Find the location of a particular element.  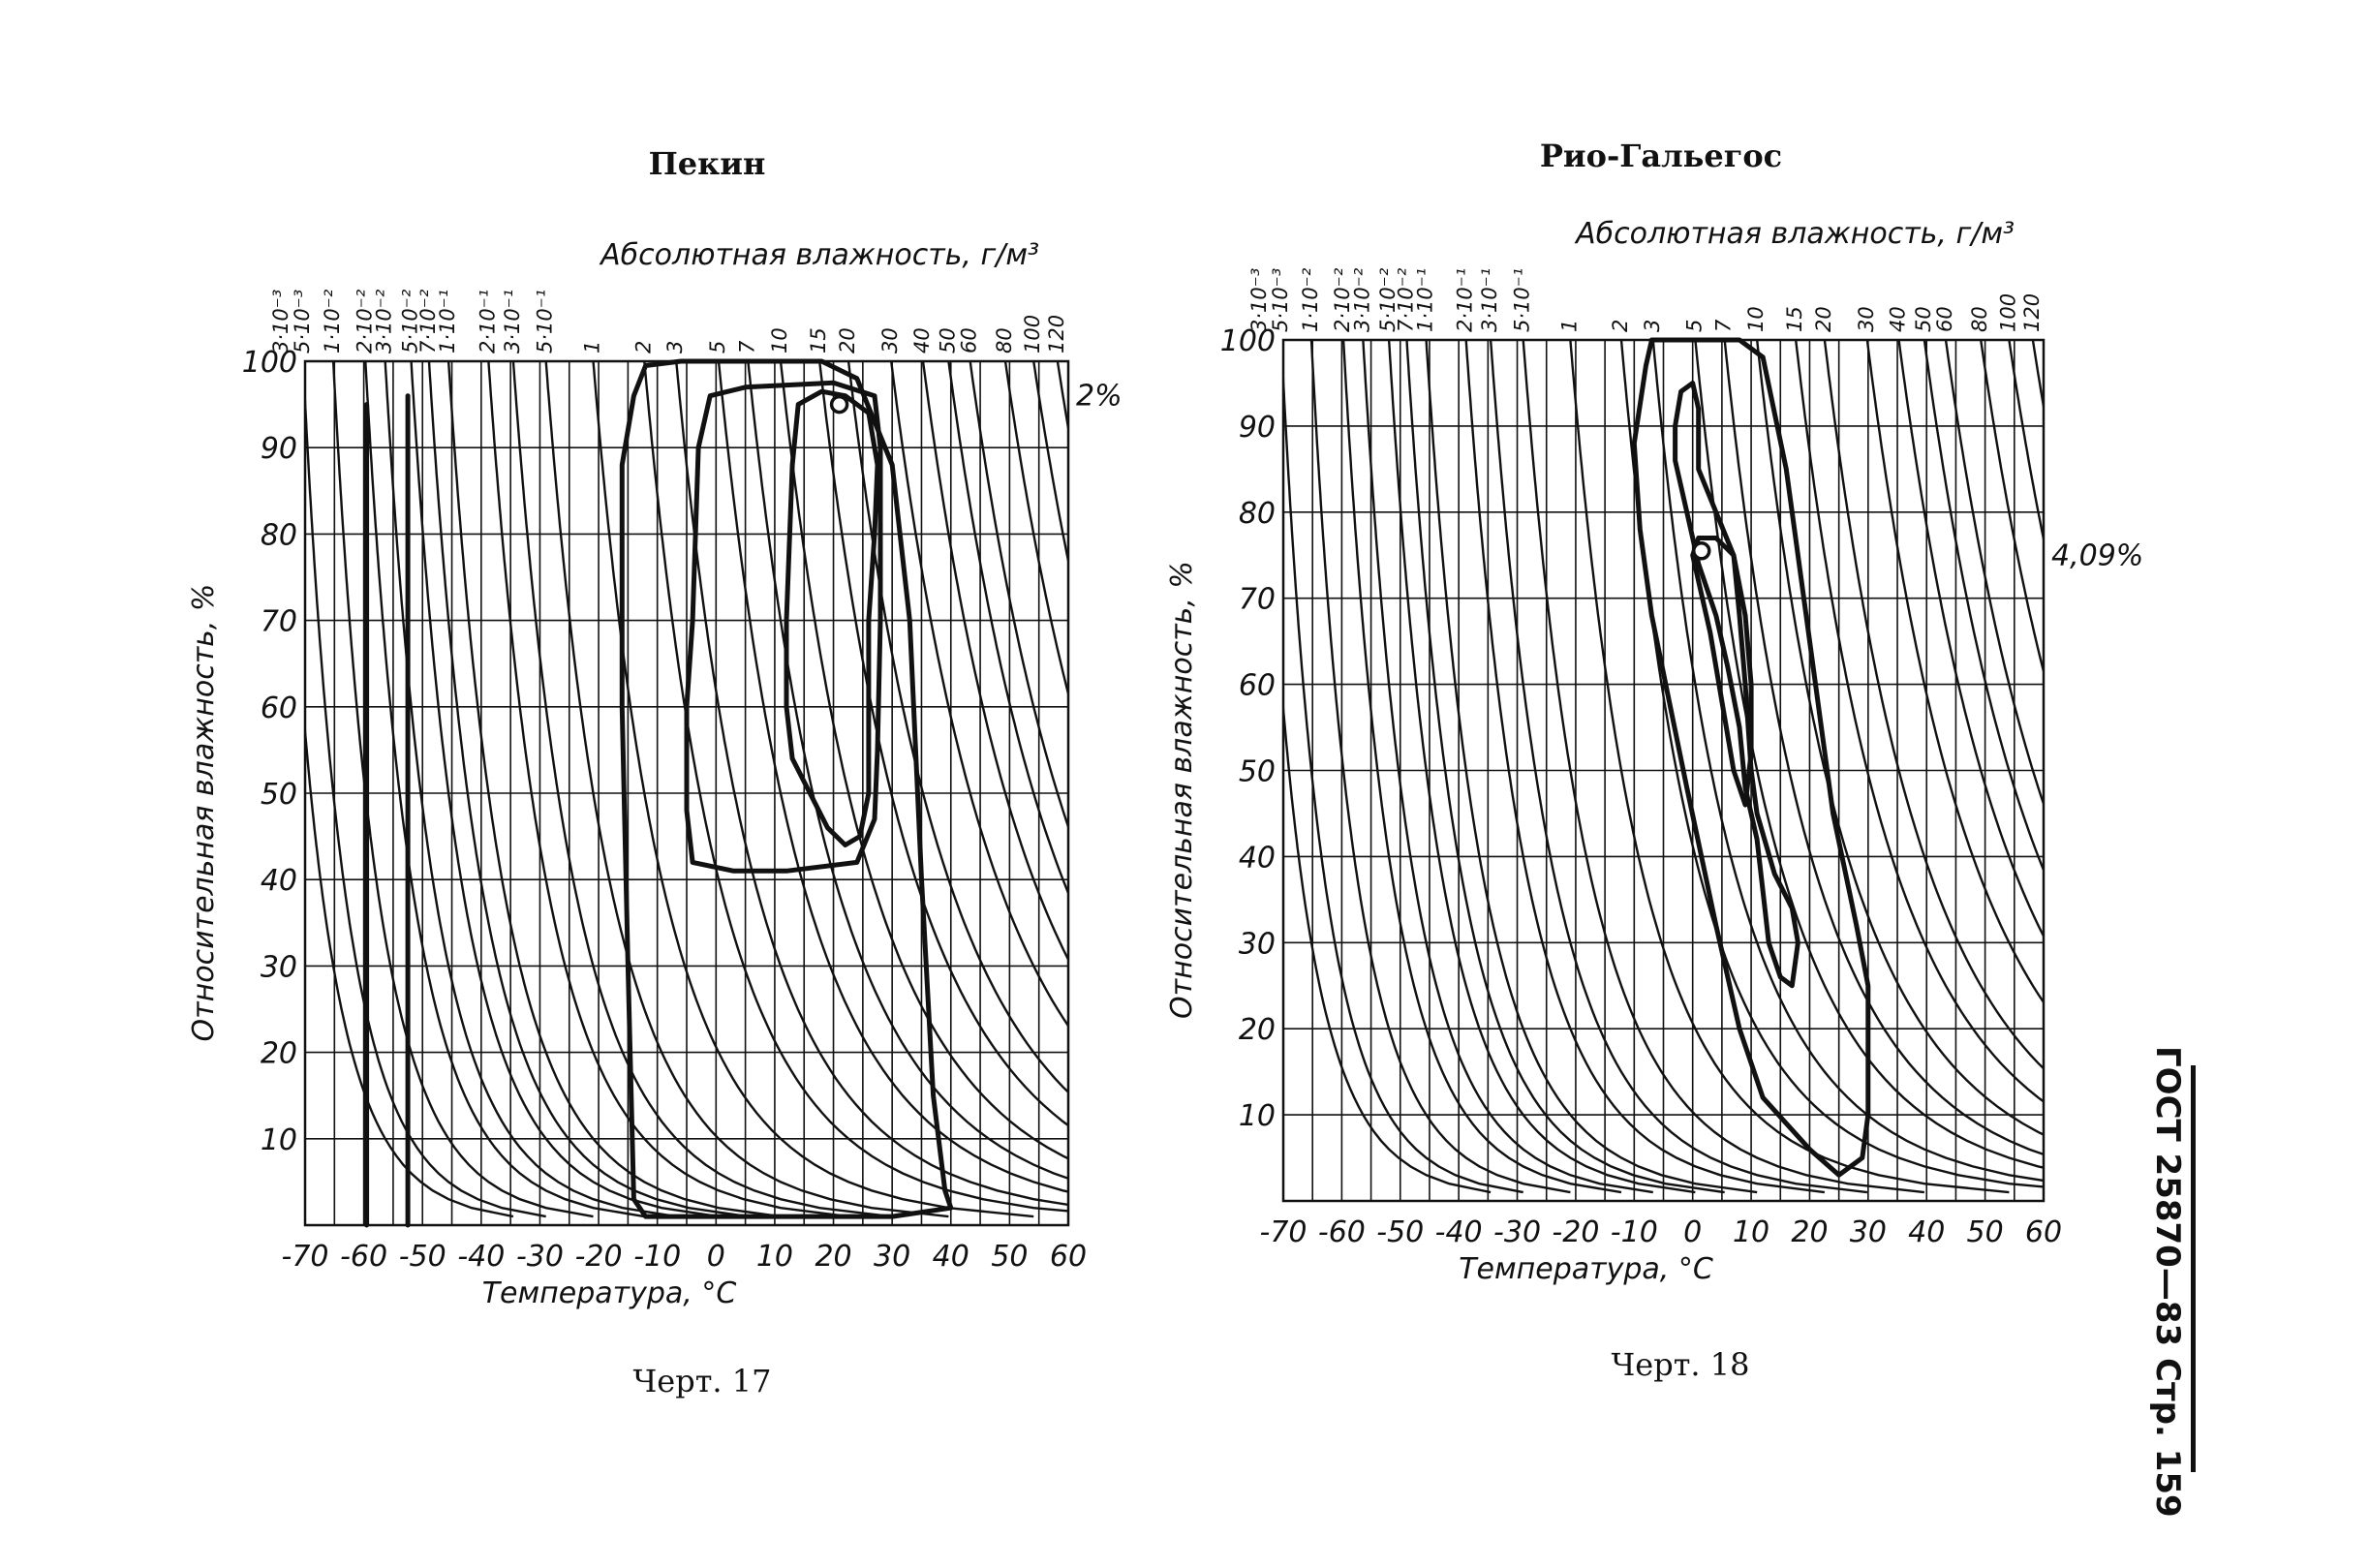

x-tick-label: 30 is located at coordinates (1868, 1232).